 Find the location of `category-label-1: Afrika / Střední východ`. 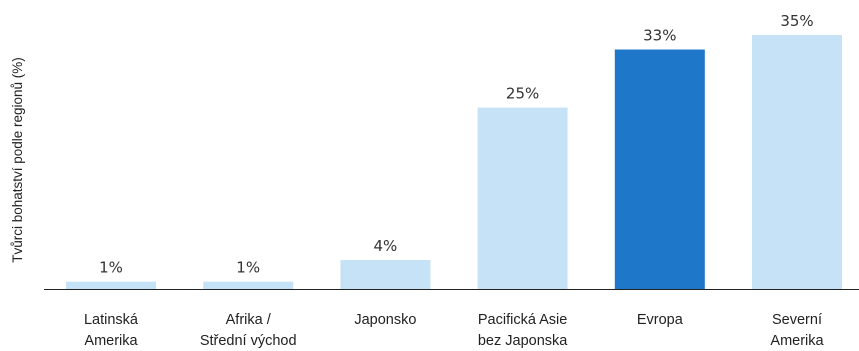

category-label-1: Afrika / Střední východ is located at coordinates (248, 330).